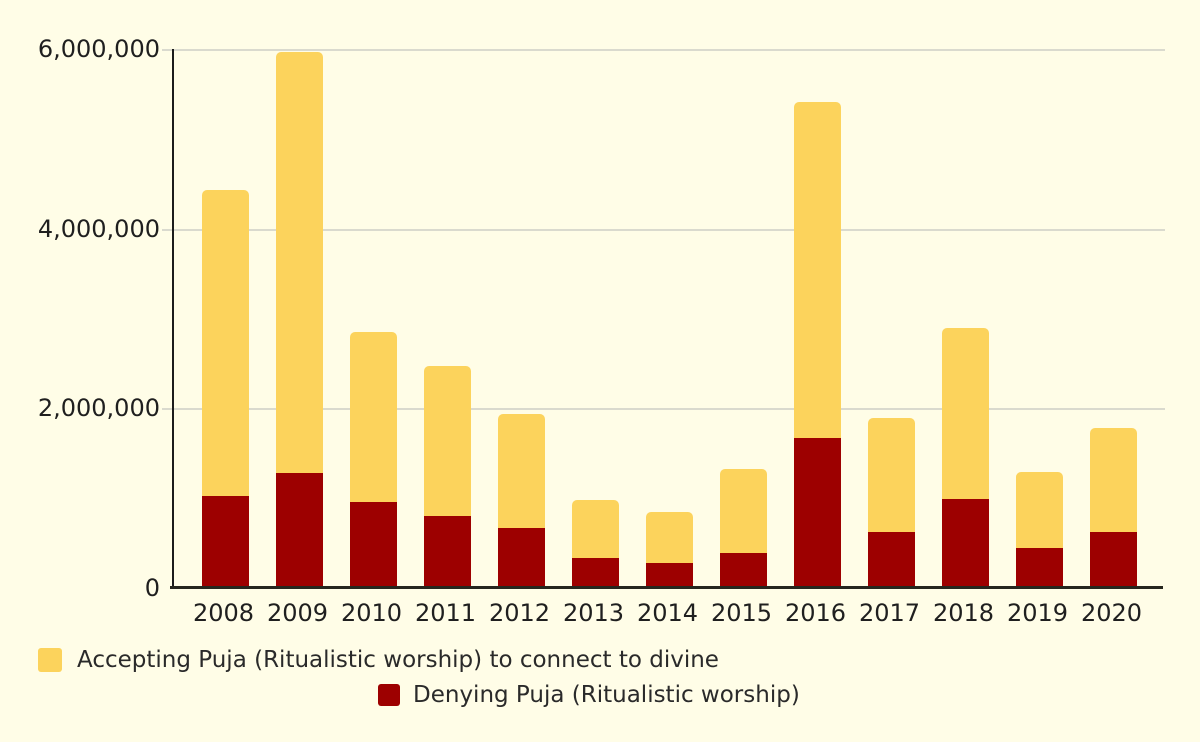 Image resolution: width=1200 pixels, height=742 pixels. What do you see at coordinates (667, 613) in the screenshot?
I see `x-tick-label: 2014` at bounding box center [667, 613].